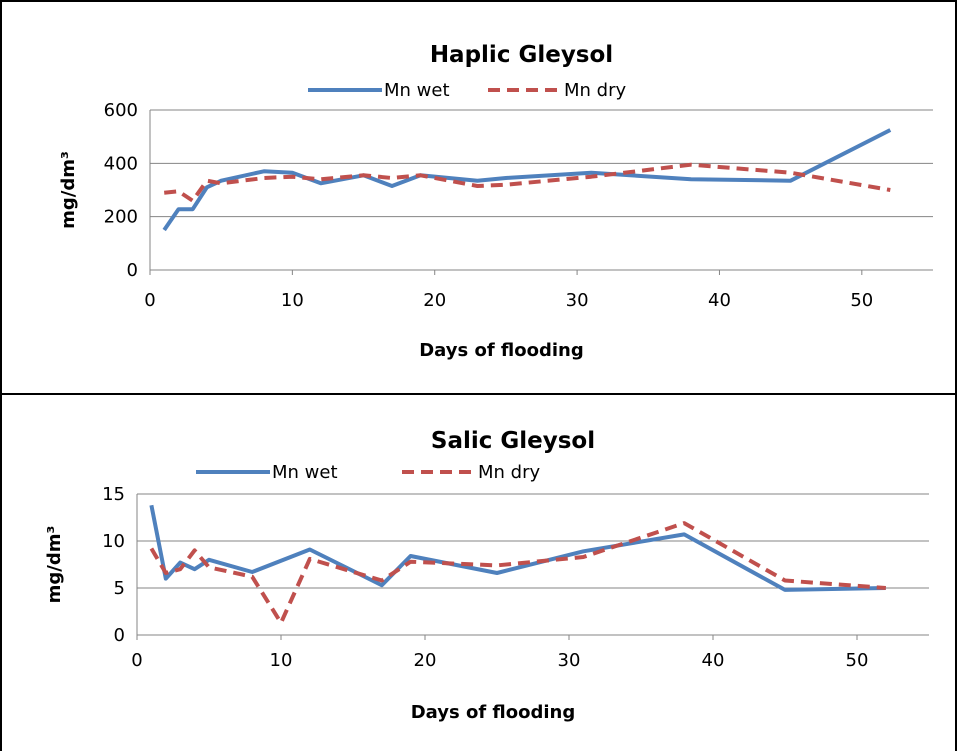 The image size is (959, 753). Describe the element at coordinates (119, 588) in the screenshot. I see `y-tick-label: 5` at that location.